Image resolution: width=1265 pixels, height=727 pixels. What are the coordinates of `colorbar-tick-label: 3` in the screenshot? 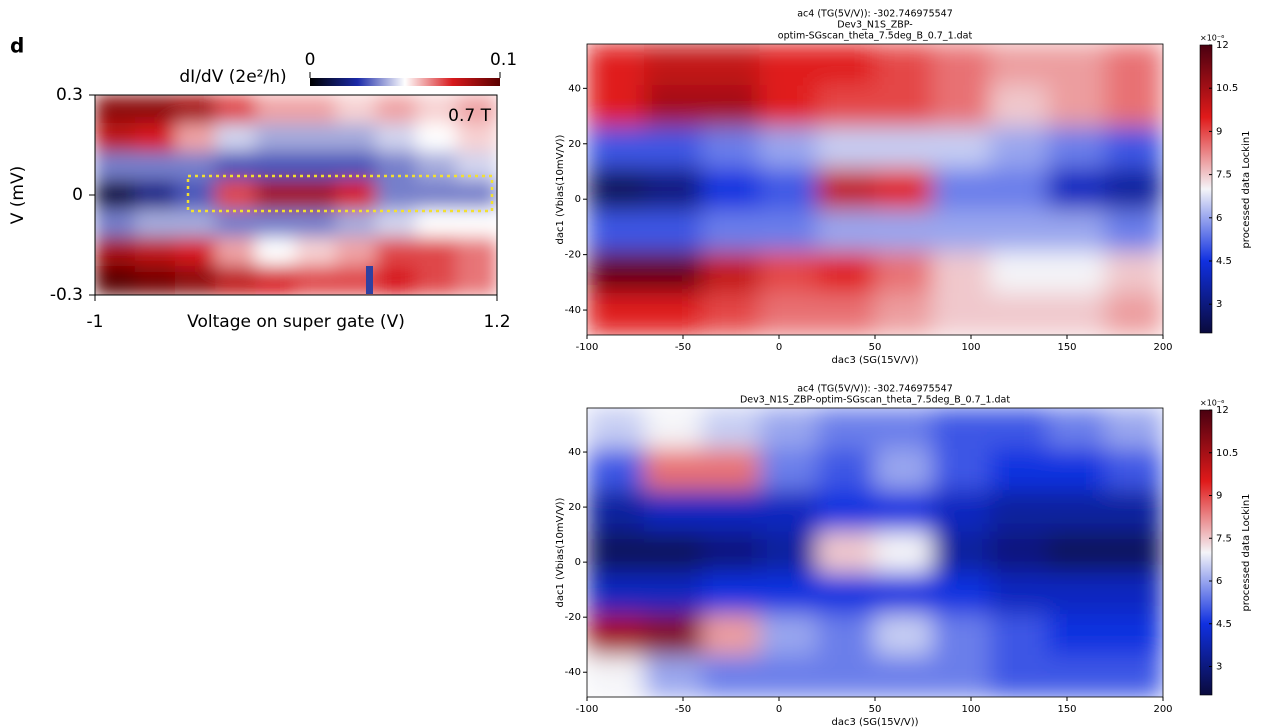 It's located at (1219, 304).